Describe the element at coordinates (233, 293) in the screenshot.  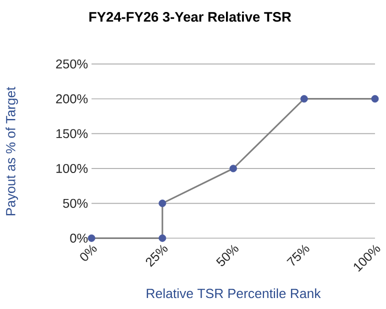
I see `x-axis-title: Relative TSR Percentile Rank` at that location.